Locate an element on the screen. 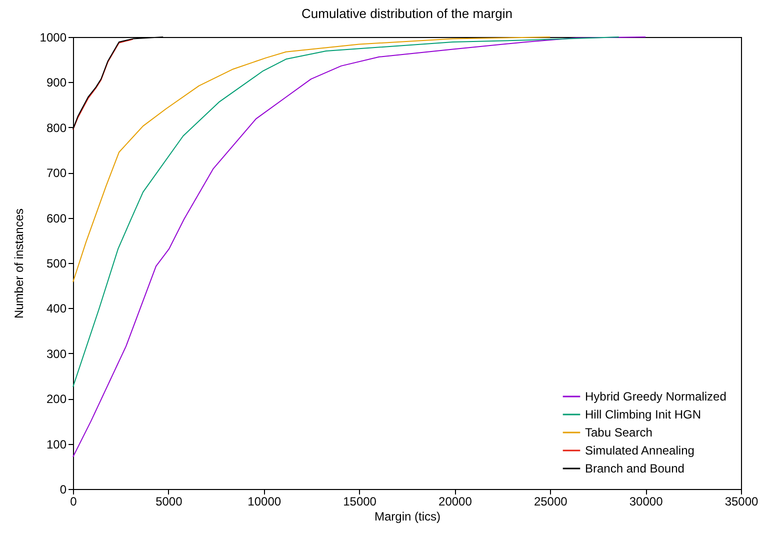 The height and width of the screenshot is (537, 783). y-tick-label: 800 is located at coordinates (56, 127).